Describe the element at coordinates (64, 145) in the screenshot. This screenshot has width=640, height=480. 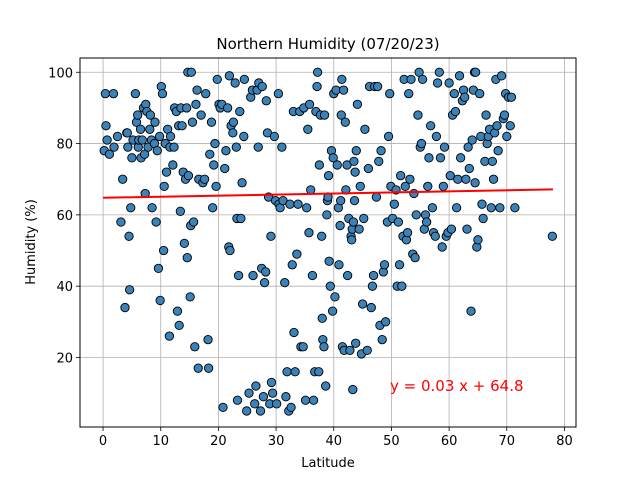
I see `y-tick-label: 80` at that location.